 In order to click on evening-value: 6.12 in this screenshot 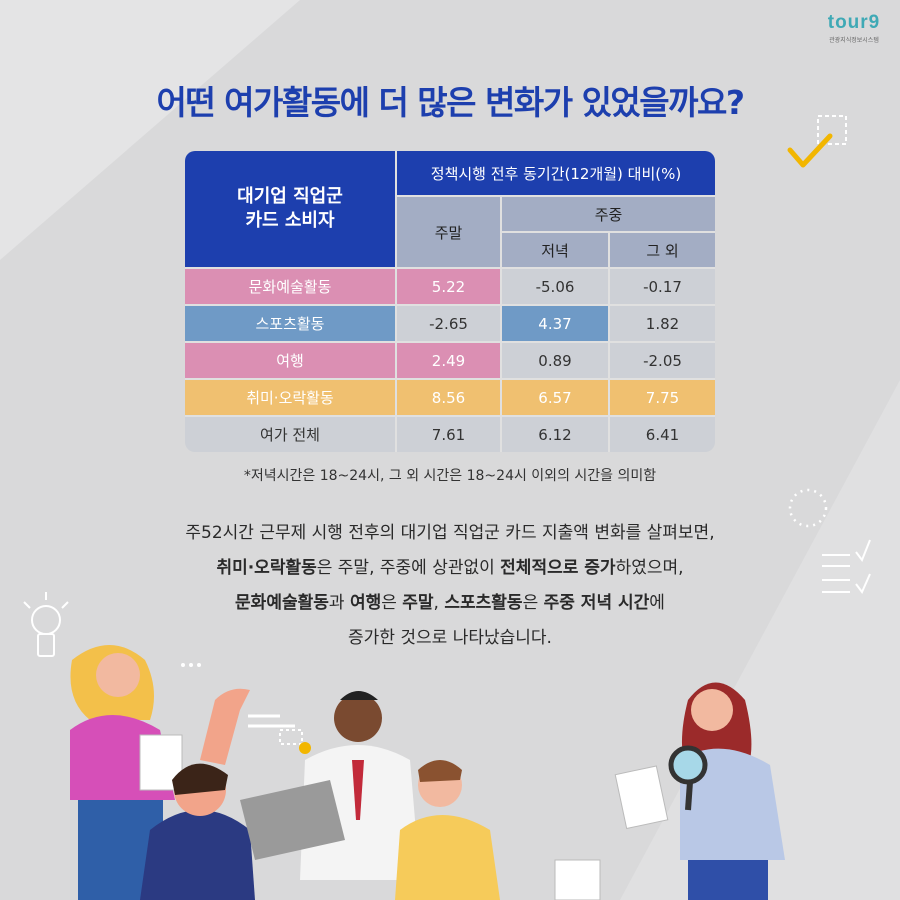, I will do `click(554, 433)`.